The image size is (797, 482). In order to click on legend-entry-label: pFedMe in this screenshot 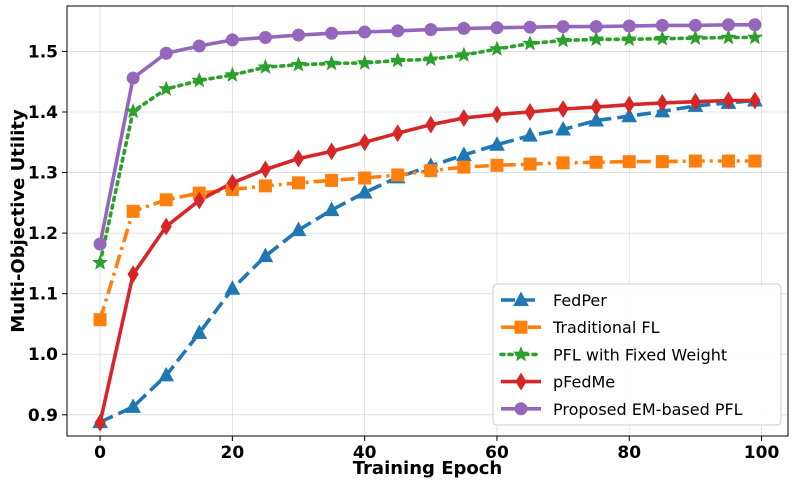, I will do `click(584, 382)`.